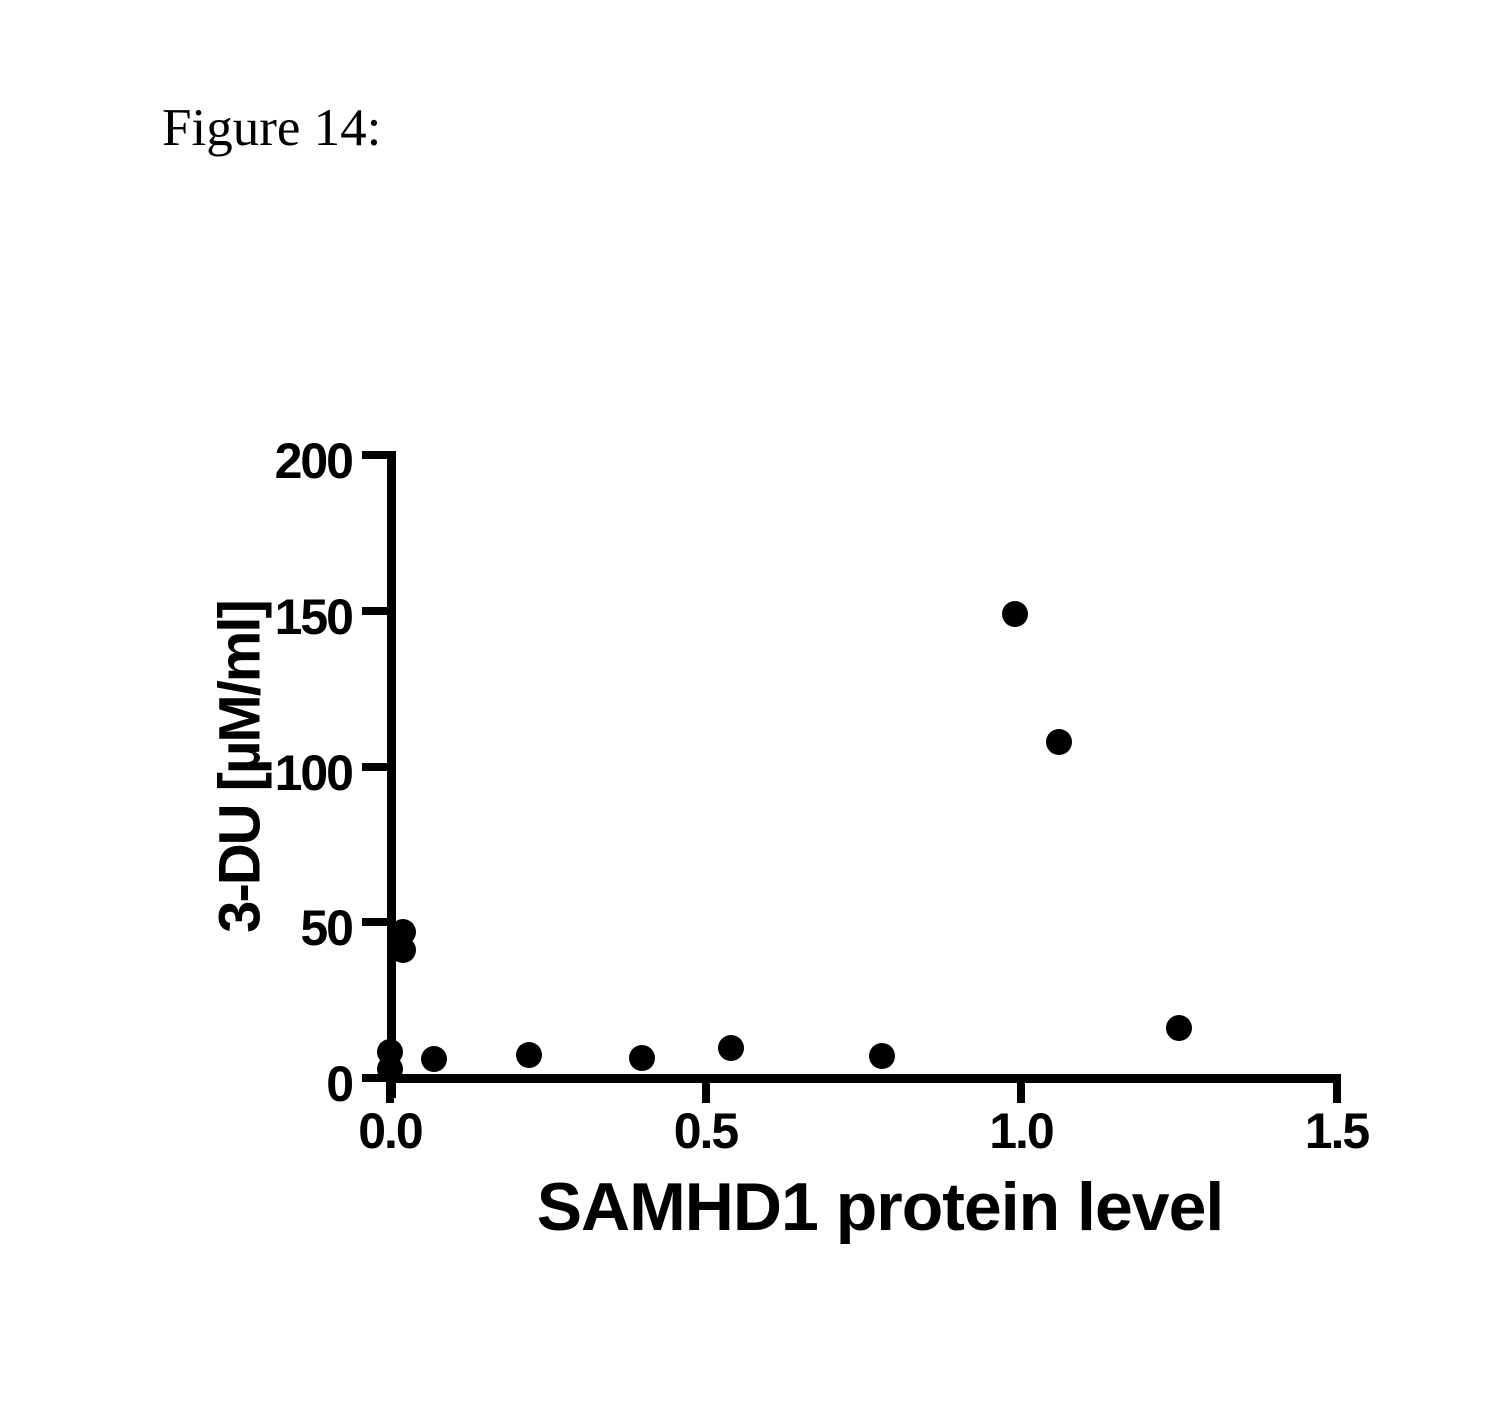 The image size is (1497, 1407). What do you see at coordinates (706, 1131) in the screenshot?
I see `x-tick-label-0.5: 0.5` at bounding box center [706, 1131].